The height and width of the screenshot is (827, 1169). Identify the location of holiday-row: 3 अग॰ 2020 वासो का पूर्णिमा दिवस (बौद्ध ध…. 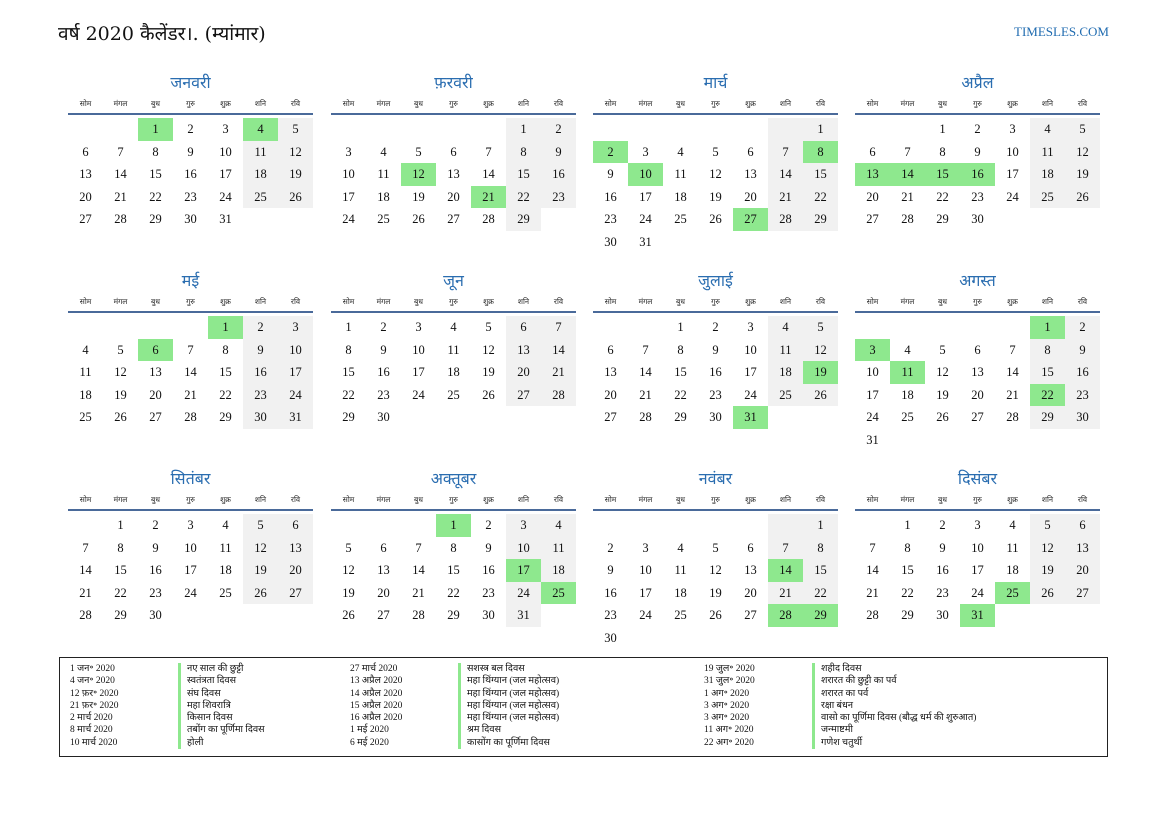
(835, 718).